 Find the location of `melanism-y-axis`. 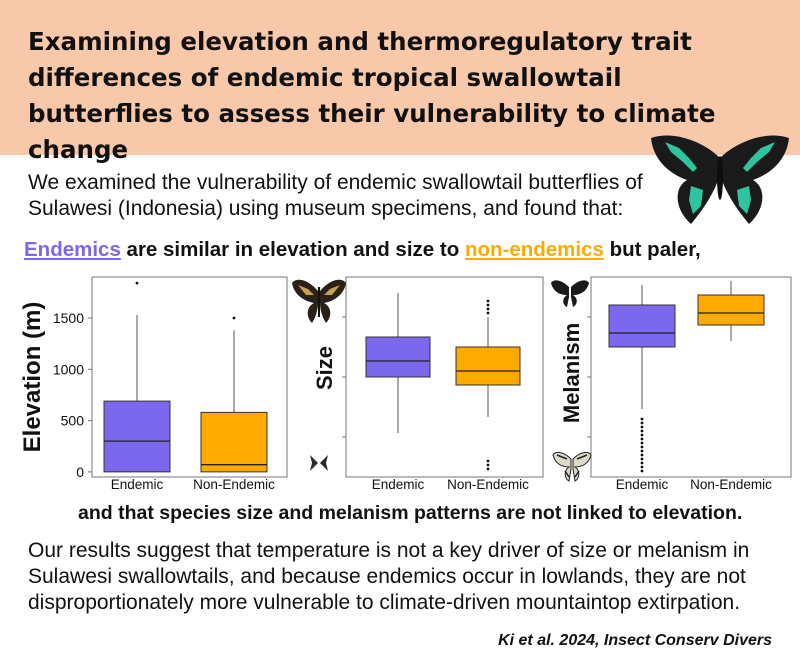

melanism-y-axis is located at coordinates (589, 377).